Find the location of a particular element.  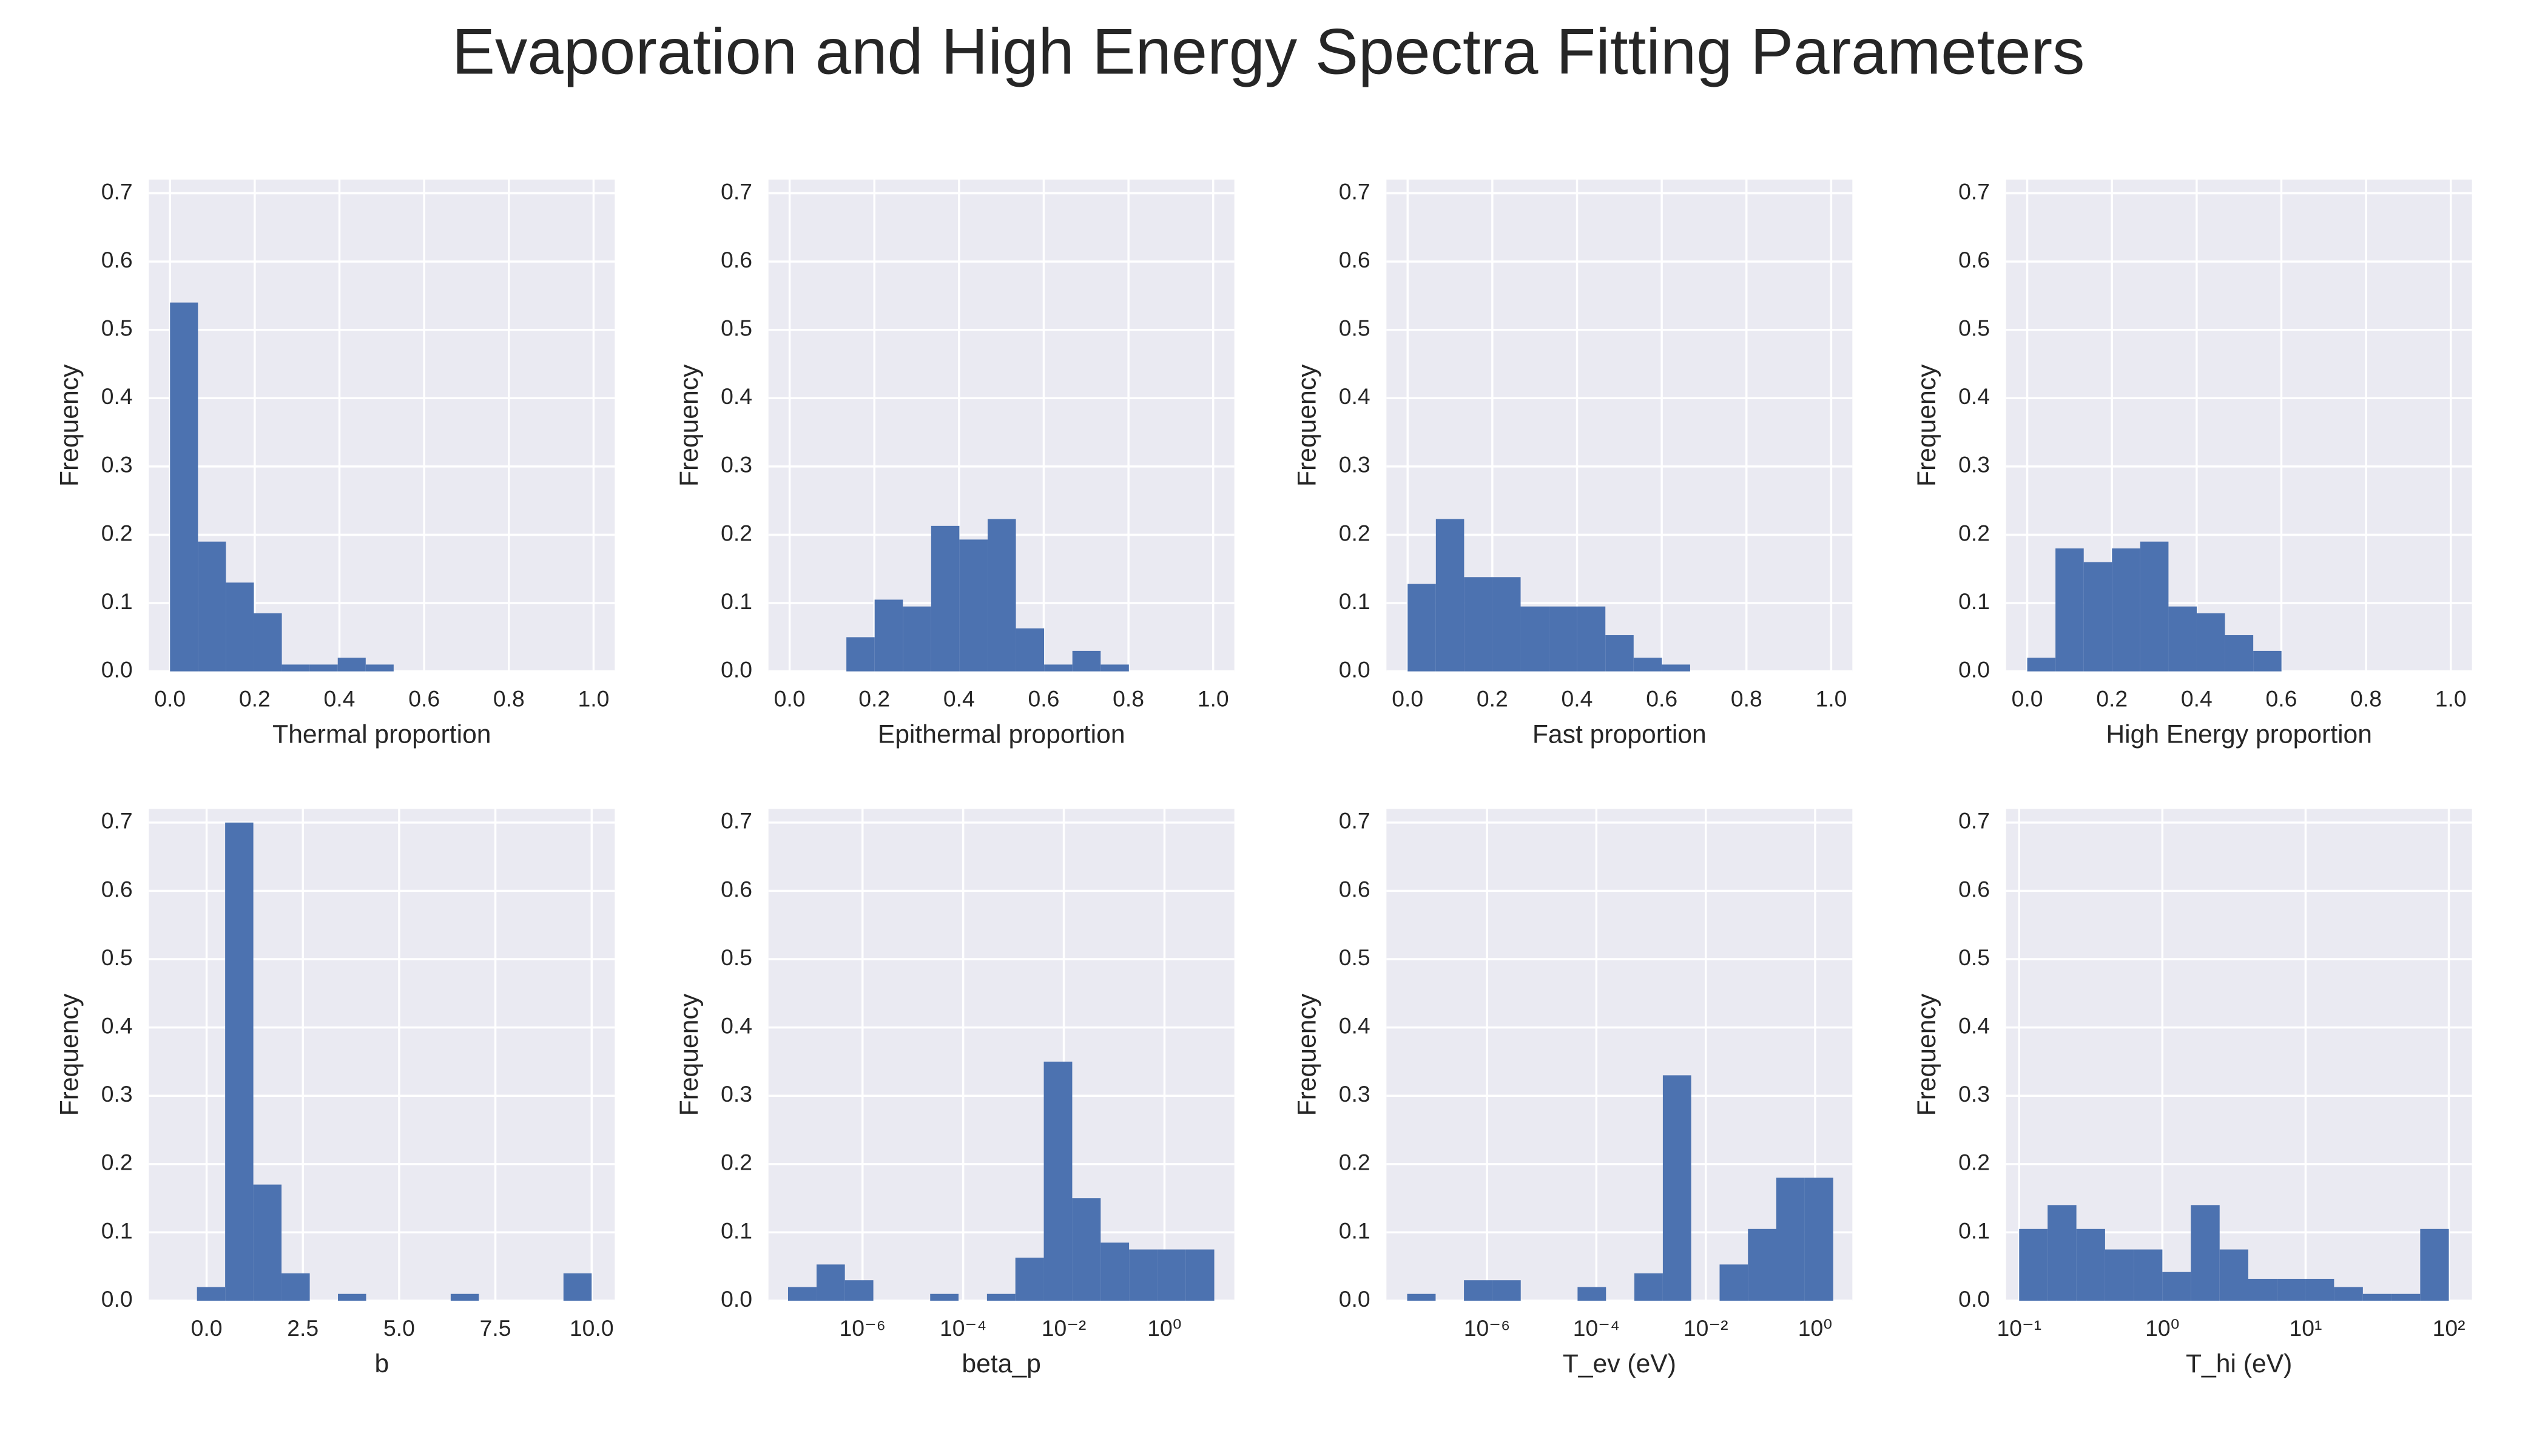

x-axis-label: T_ev (eV) is located at coordinates (1619, 1363).